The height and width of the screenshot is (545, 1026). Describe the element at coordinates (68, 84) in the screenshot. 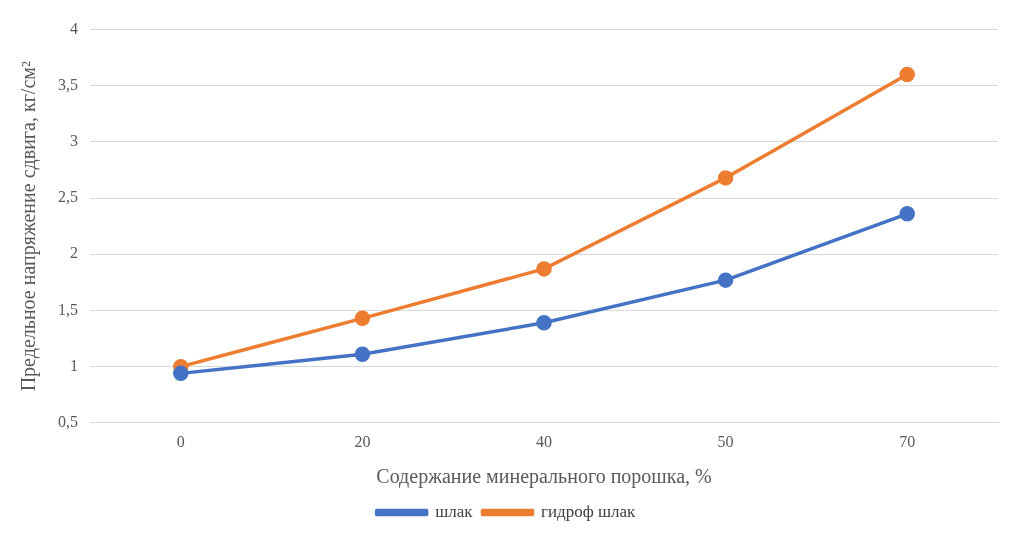

I see `y-tick-label: 3,5` at that location.